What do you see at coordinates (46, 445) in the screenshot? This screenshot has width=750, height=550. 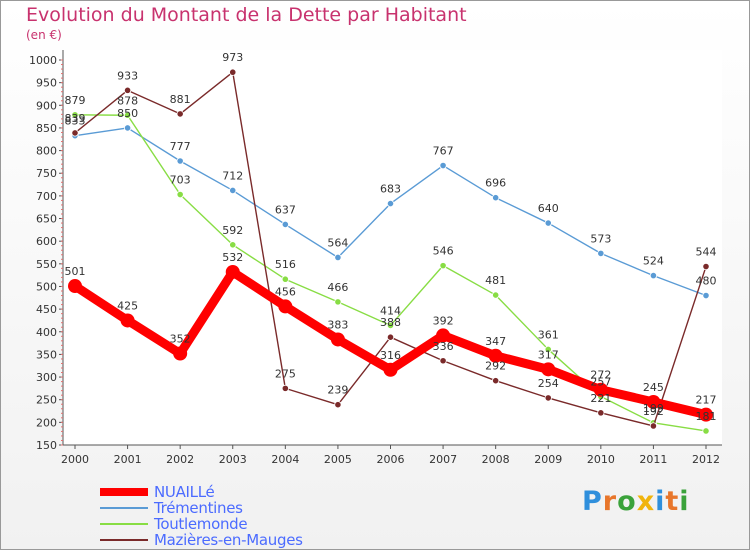 I see `y-tick-label: 150` at bounding box center [46, 445].